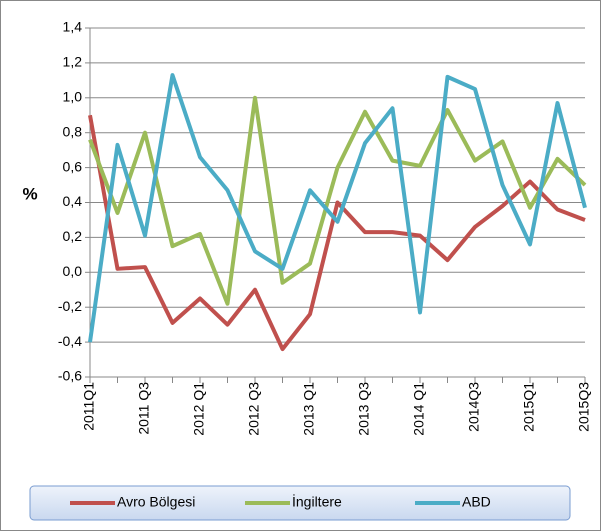 Image resolution: width=601 pixels, height=531 pixels. What do you see at coordinates (73, 131) in the screenshot?
I see `y-tick-label: 0,8` at bounding box center [73, 131].